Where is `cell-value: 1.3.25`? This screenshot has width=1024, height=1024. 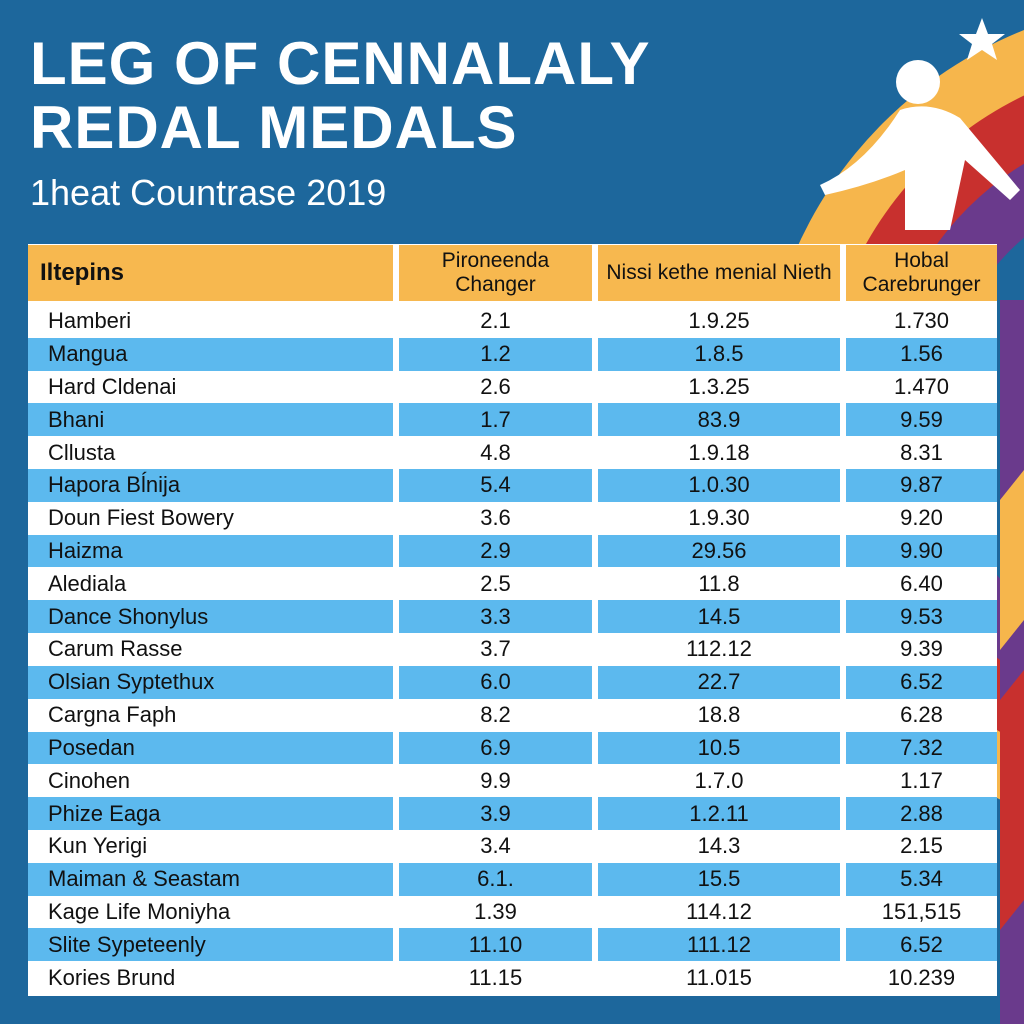 cell-value: 1.3.25 is located at coordinates (719, 386).